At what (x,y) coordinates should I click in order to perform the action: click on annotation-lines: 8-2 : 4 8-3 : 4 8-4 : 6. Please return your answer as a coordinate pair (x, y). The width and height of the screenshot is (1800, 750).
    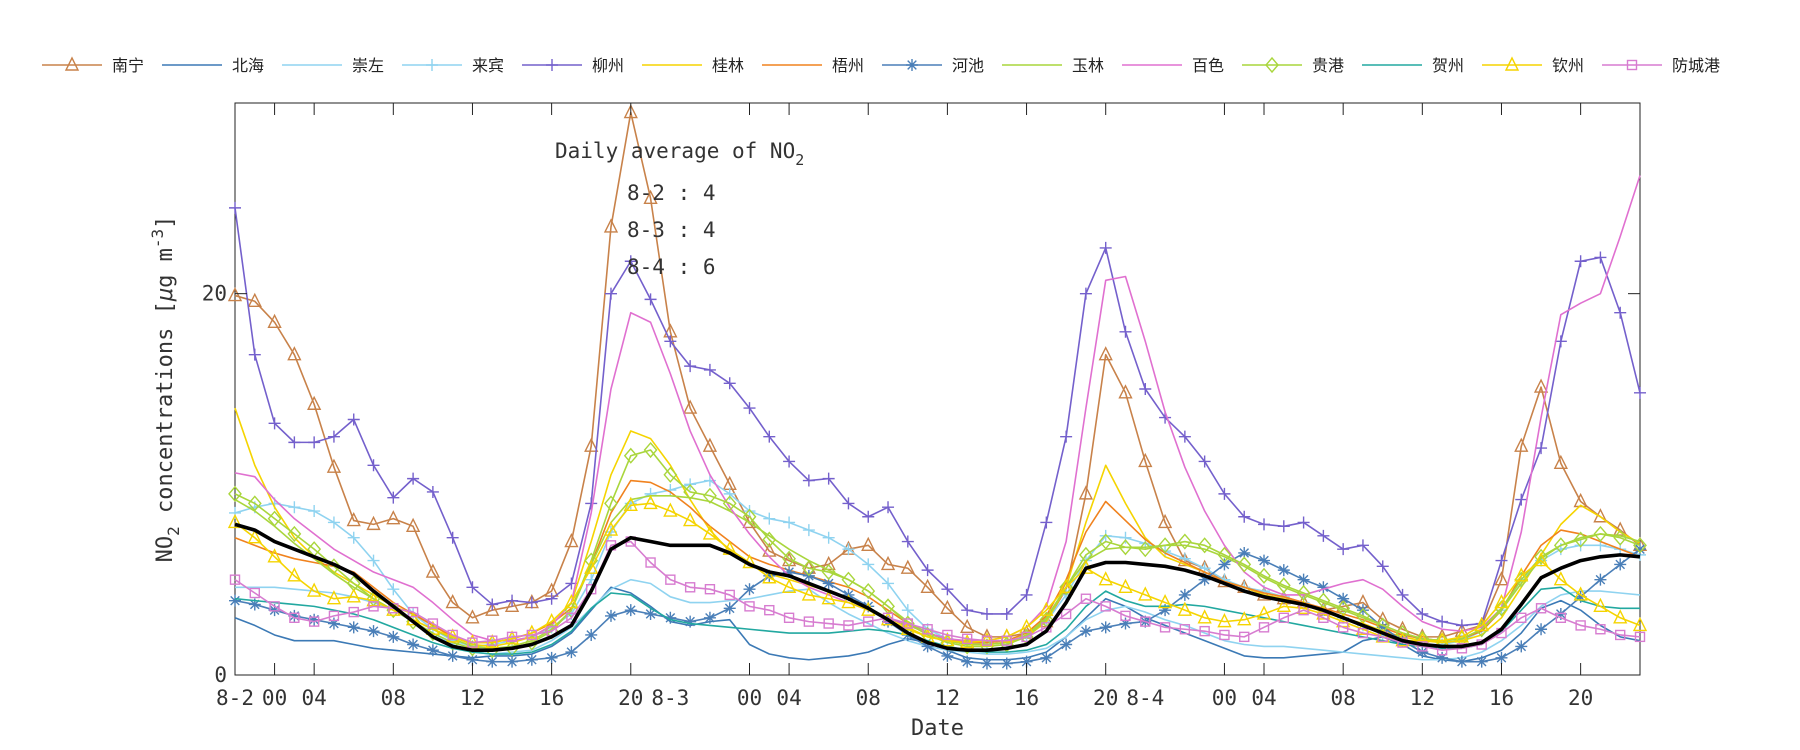
    Looking at the image, I should click on (671, 230).